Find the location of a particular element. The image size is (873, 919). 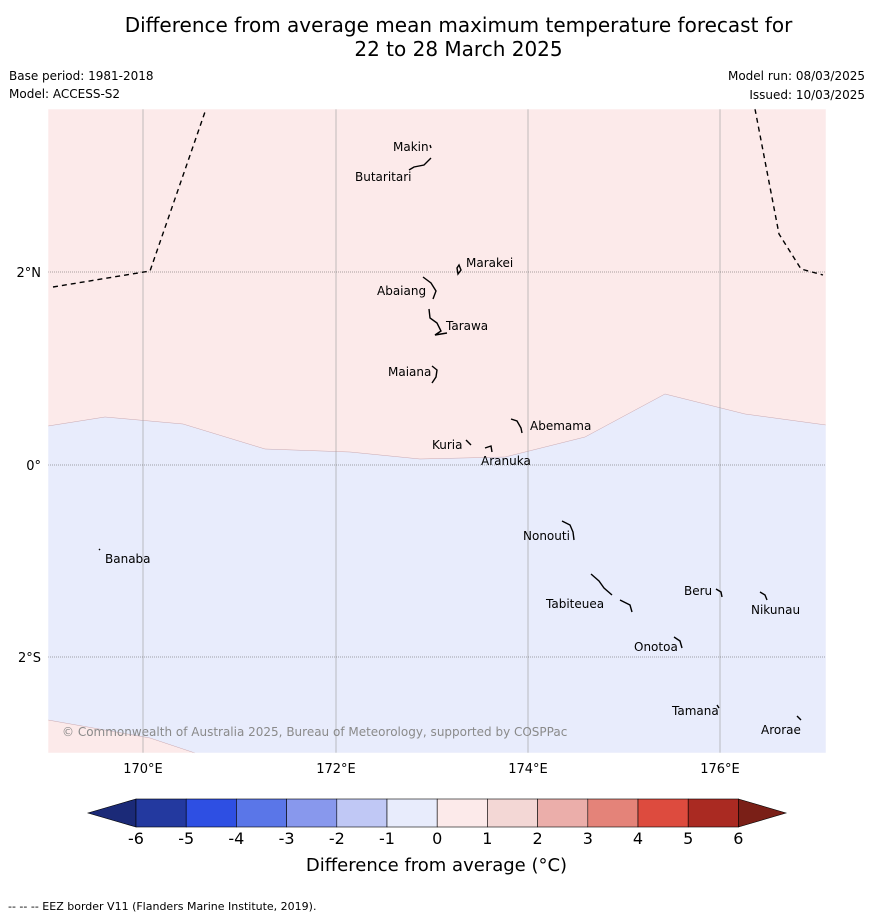

label-abaiang: Abaiang is located at coordinates (401, 291).